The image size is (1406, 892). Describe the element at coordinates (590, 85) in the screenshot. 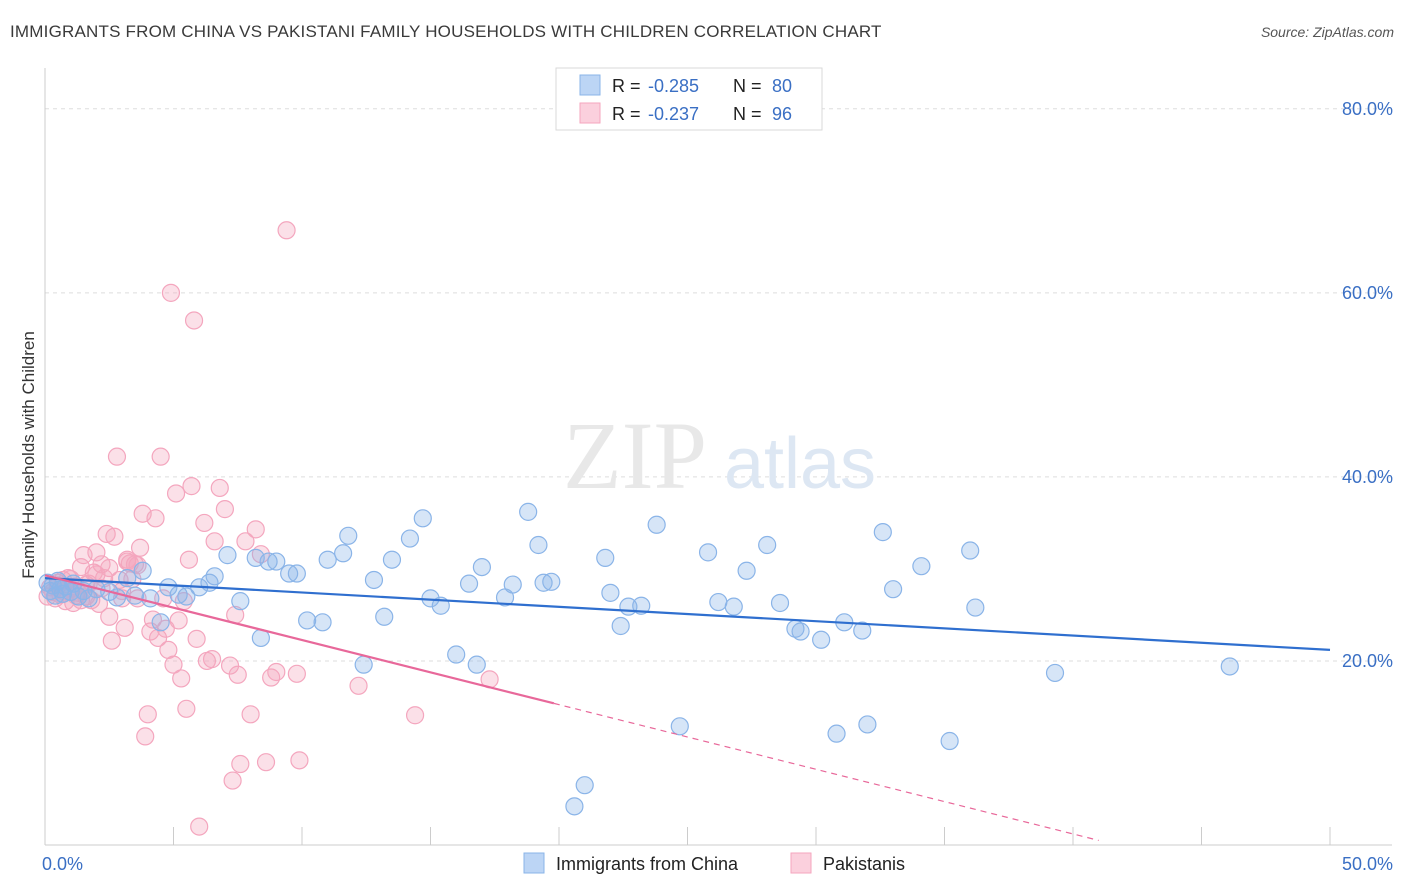

I see `legend-swatch-china` at that location.